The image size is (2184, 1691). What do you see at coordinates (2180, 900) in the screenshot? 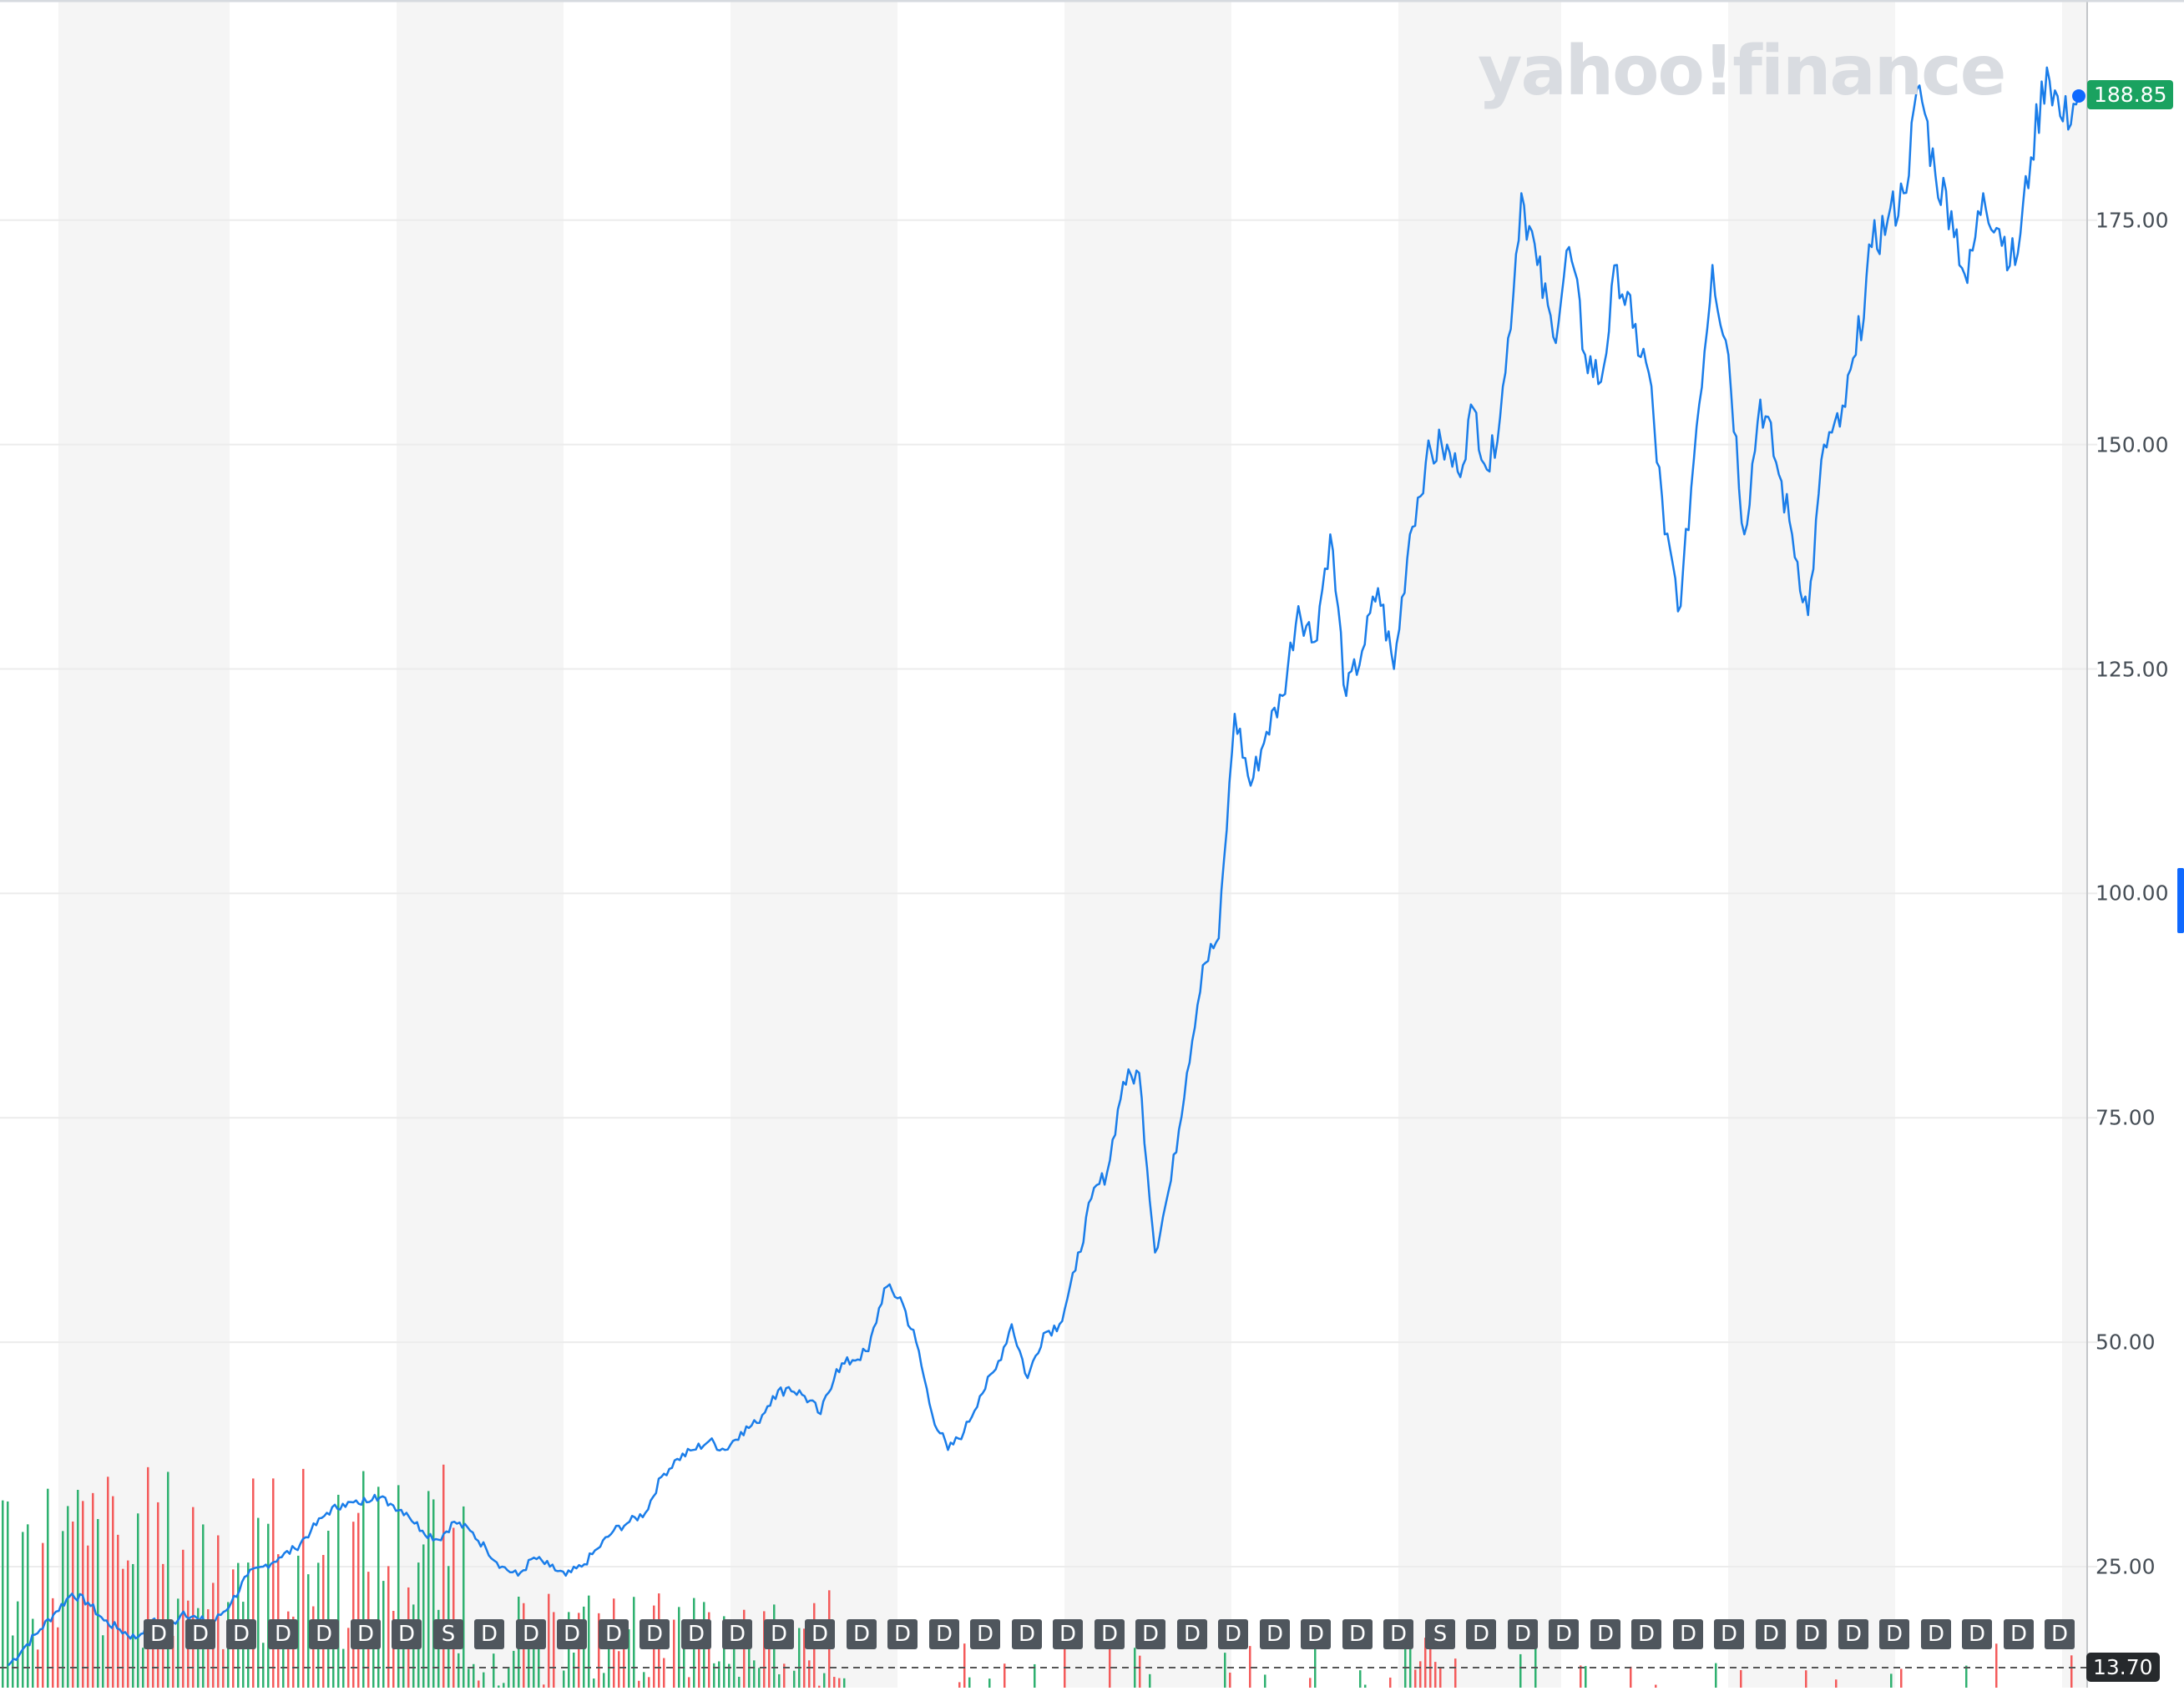
I see `scroll-handle` at bounding box center [2180, 900].